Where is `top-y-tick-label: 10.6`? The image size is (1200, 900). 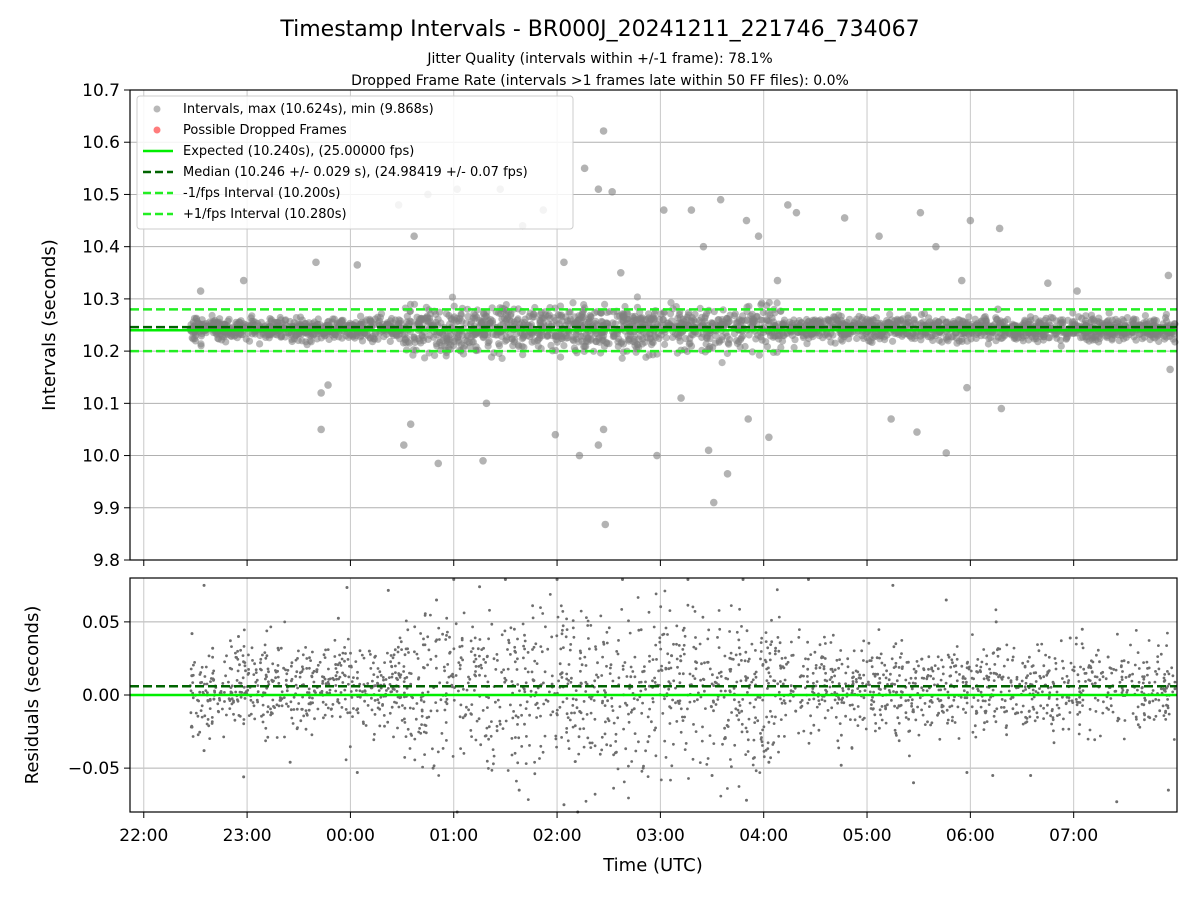 top-y-tick-label: 10.6 is located at coordinates (101, 143).